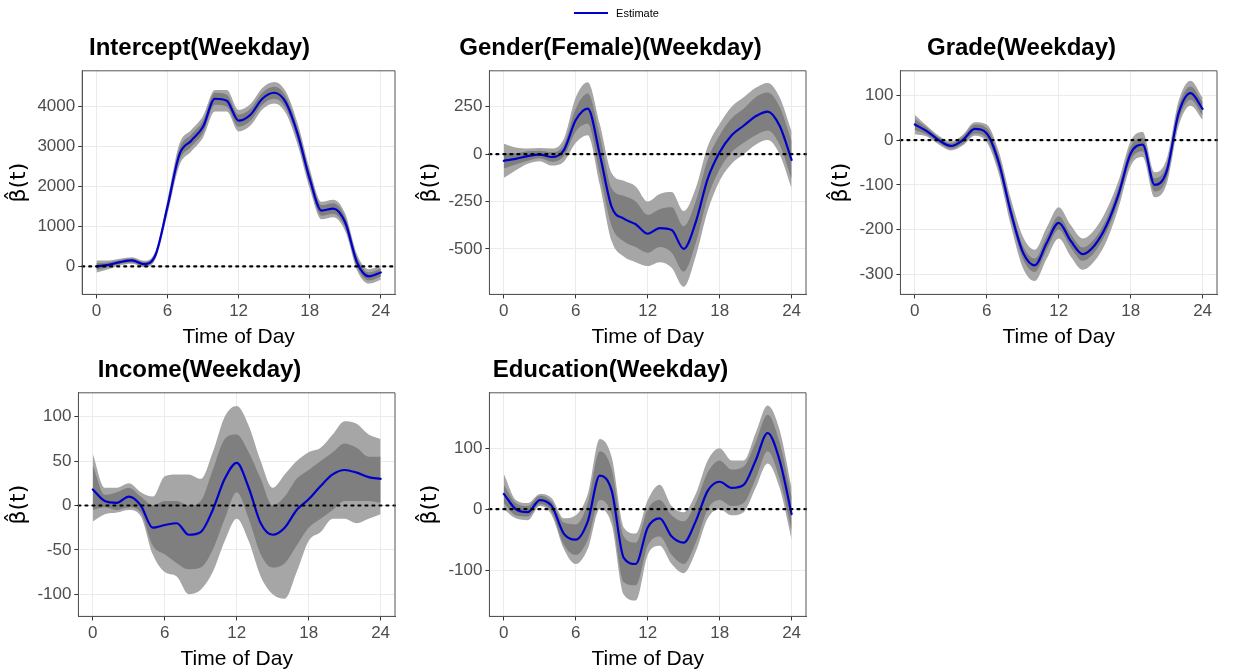  I want to click on y-tick-label: 3000, so click(56, 146).